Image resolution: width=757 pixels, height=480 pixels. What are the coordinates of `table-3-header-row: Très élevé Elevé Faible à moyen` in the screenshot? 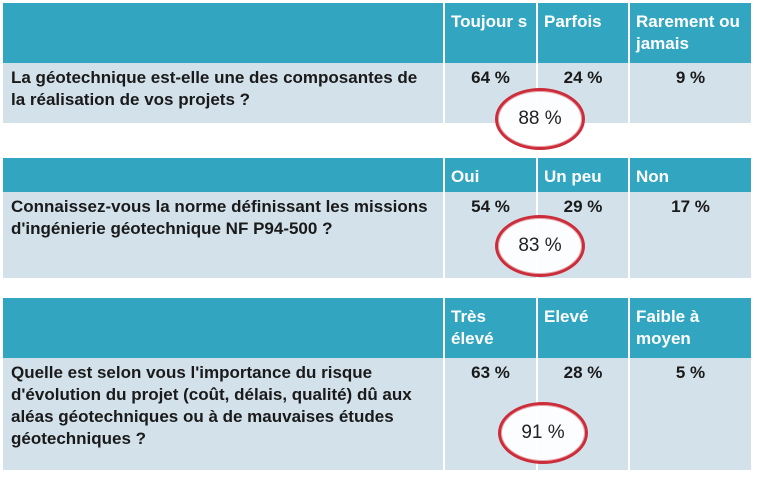 It's located at (377, 328).